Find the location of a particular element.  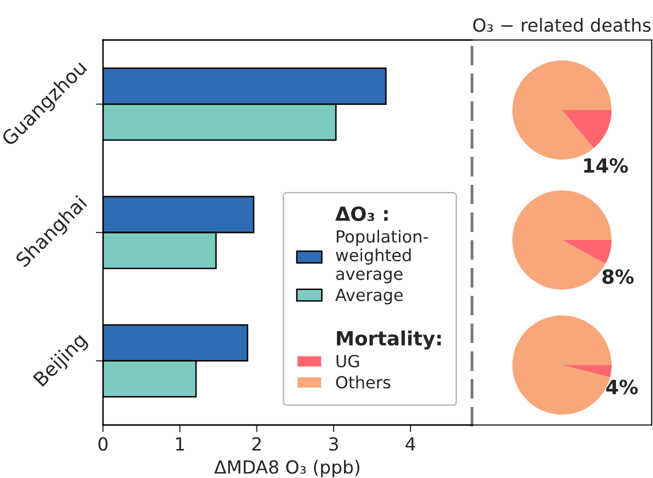

legend-title: ΔO₃ : is located at coordinates (361, 214).